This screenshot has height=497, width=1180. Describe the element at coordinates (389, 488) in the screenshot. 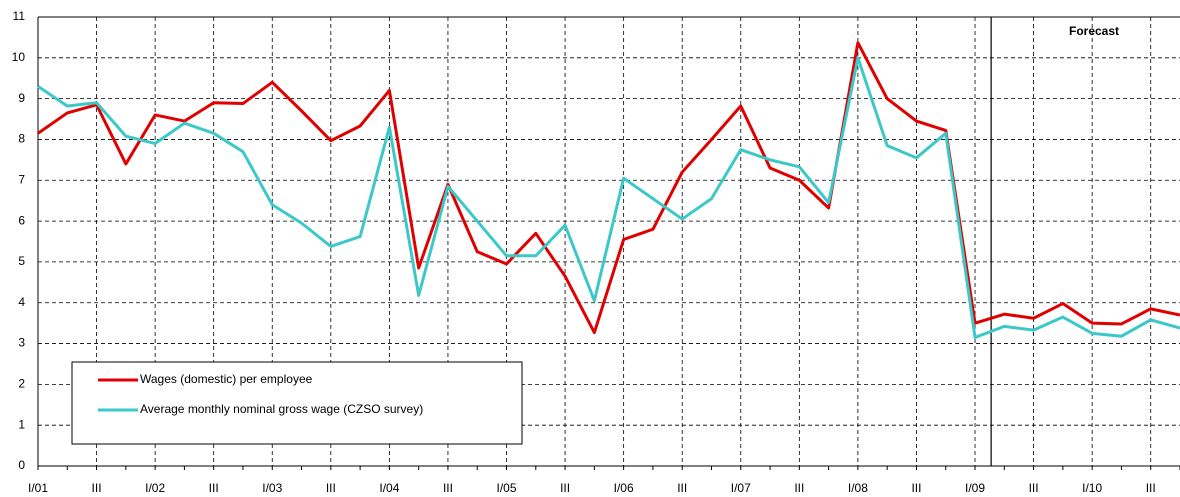

I see `x-tick-label: I/04` at that location.